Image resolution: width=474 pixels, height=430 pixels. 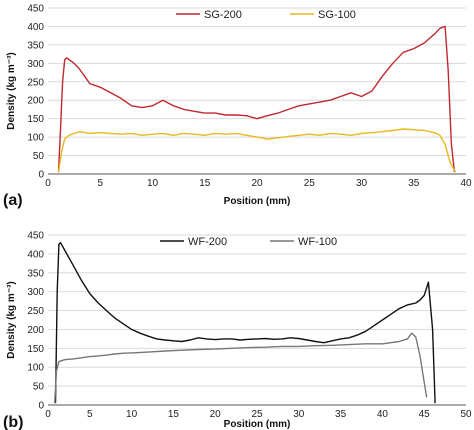 What do you see at coordinates (466, 414) in the screenshot?
I see `x-tick-label: 50` at bounding box center [466, 414].